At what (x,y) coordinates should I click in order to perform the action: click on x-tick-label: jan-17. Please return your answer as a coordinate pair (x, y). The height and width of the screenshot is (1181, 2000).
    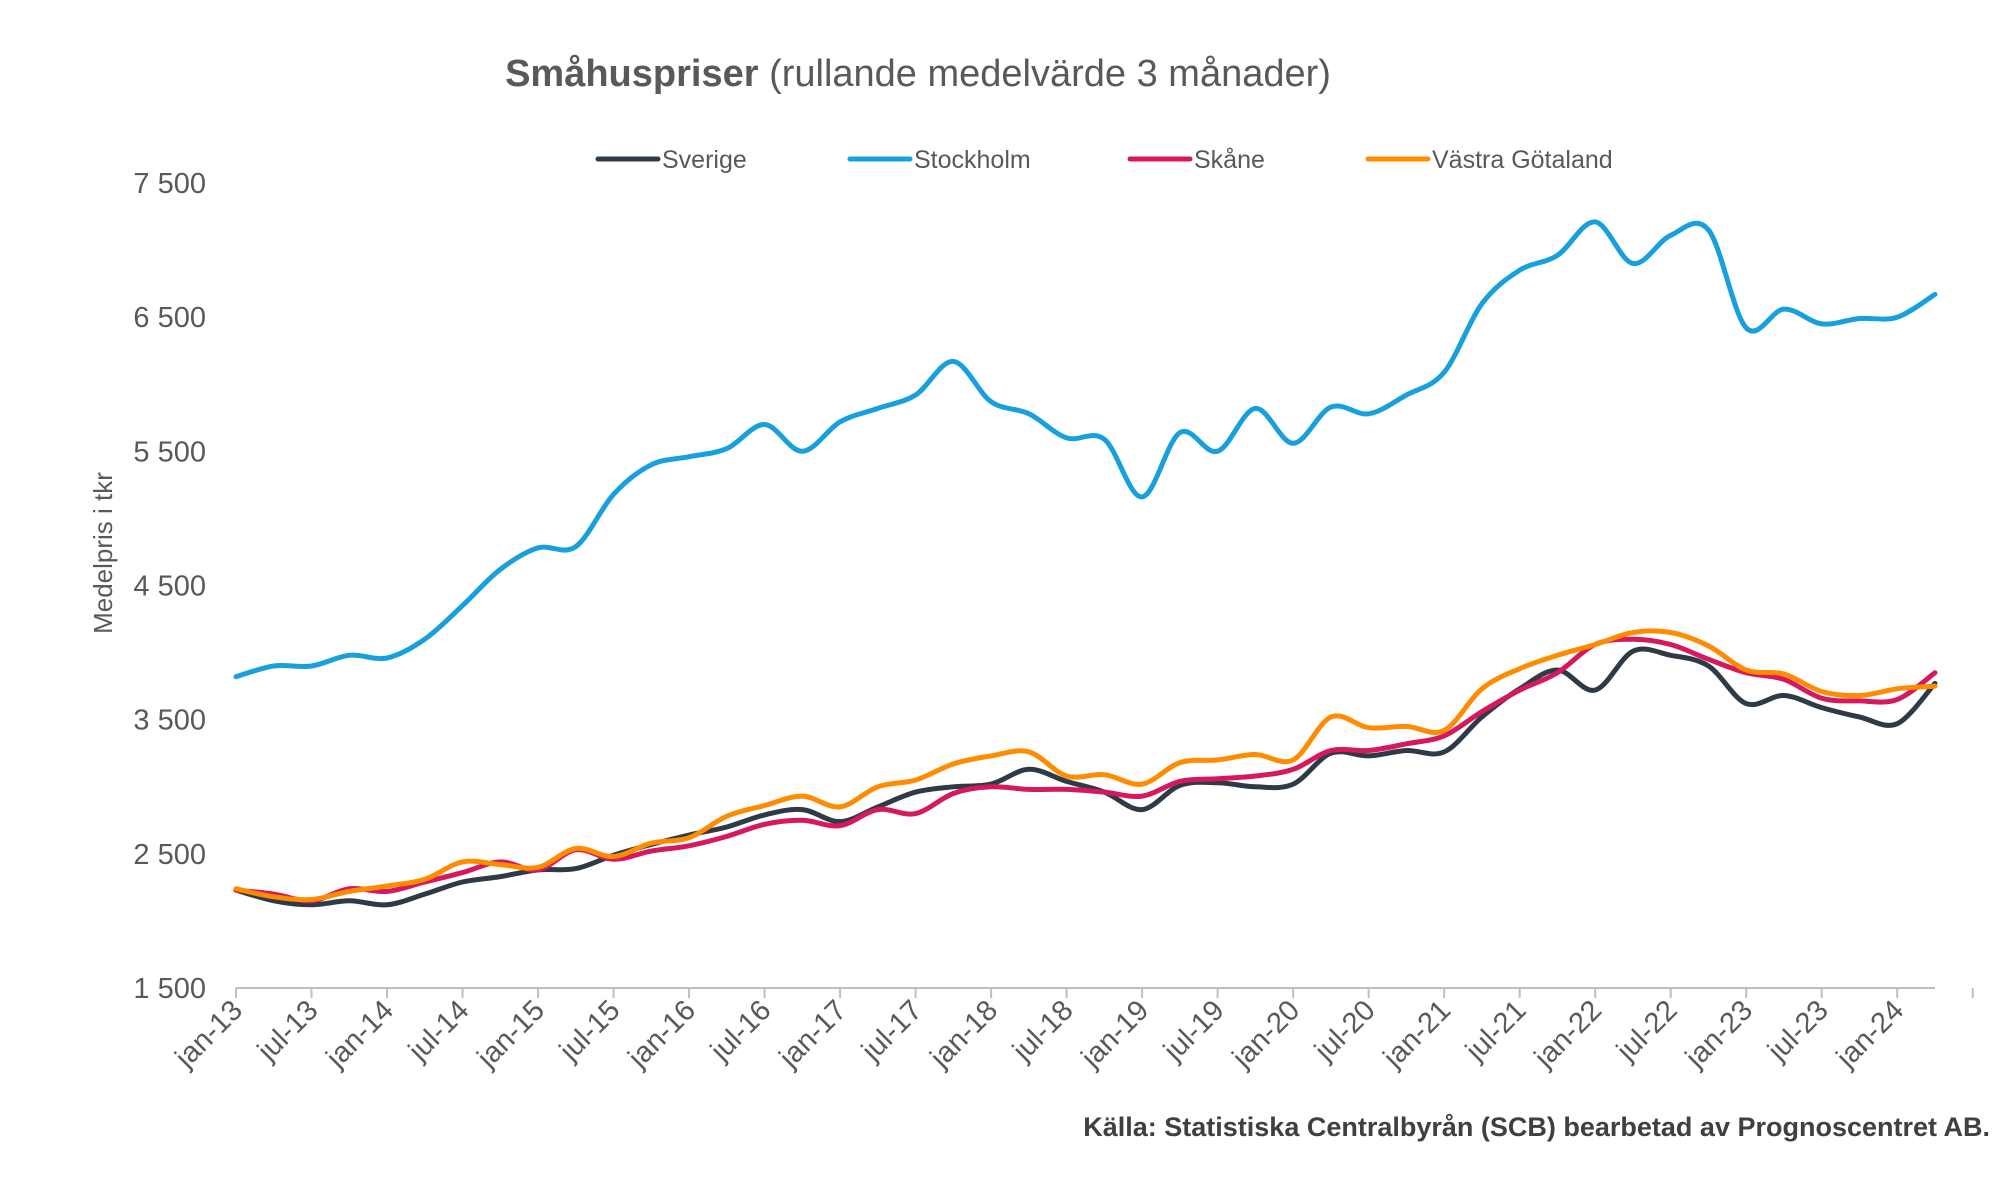
    Looking at the image, I should click on (813, 1034).